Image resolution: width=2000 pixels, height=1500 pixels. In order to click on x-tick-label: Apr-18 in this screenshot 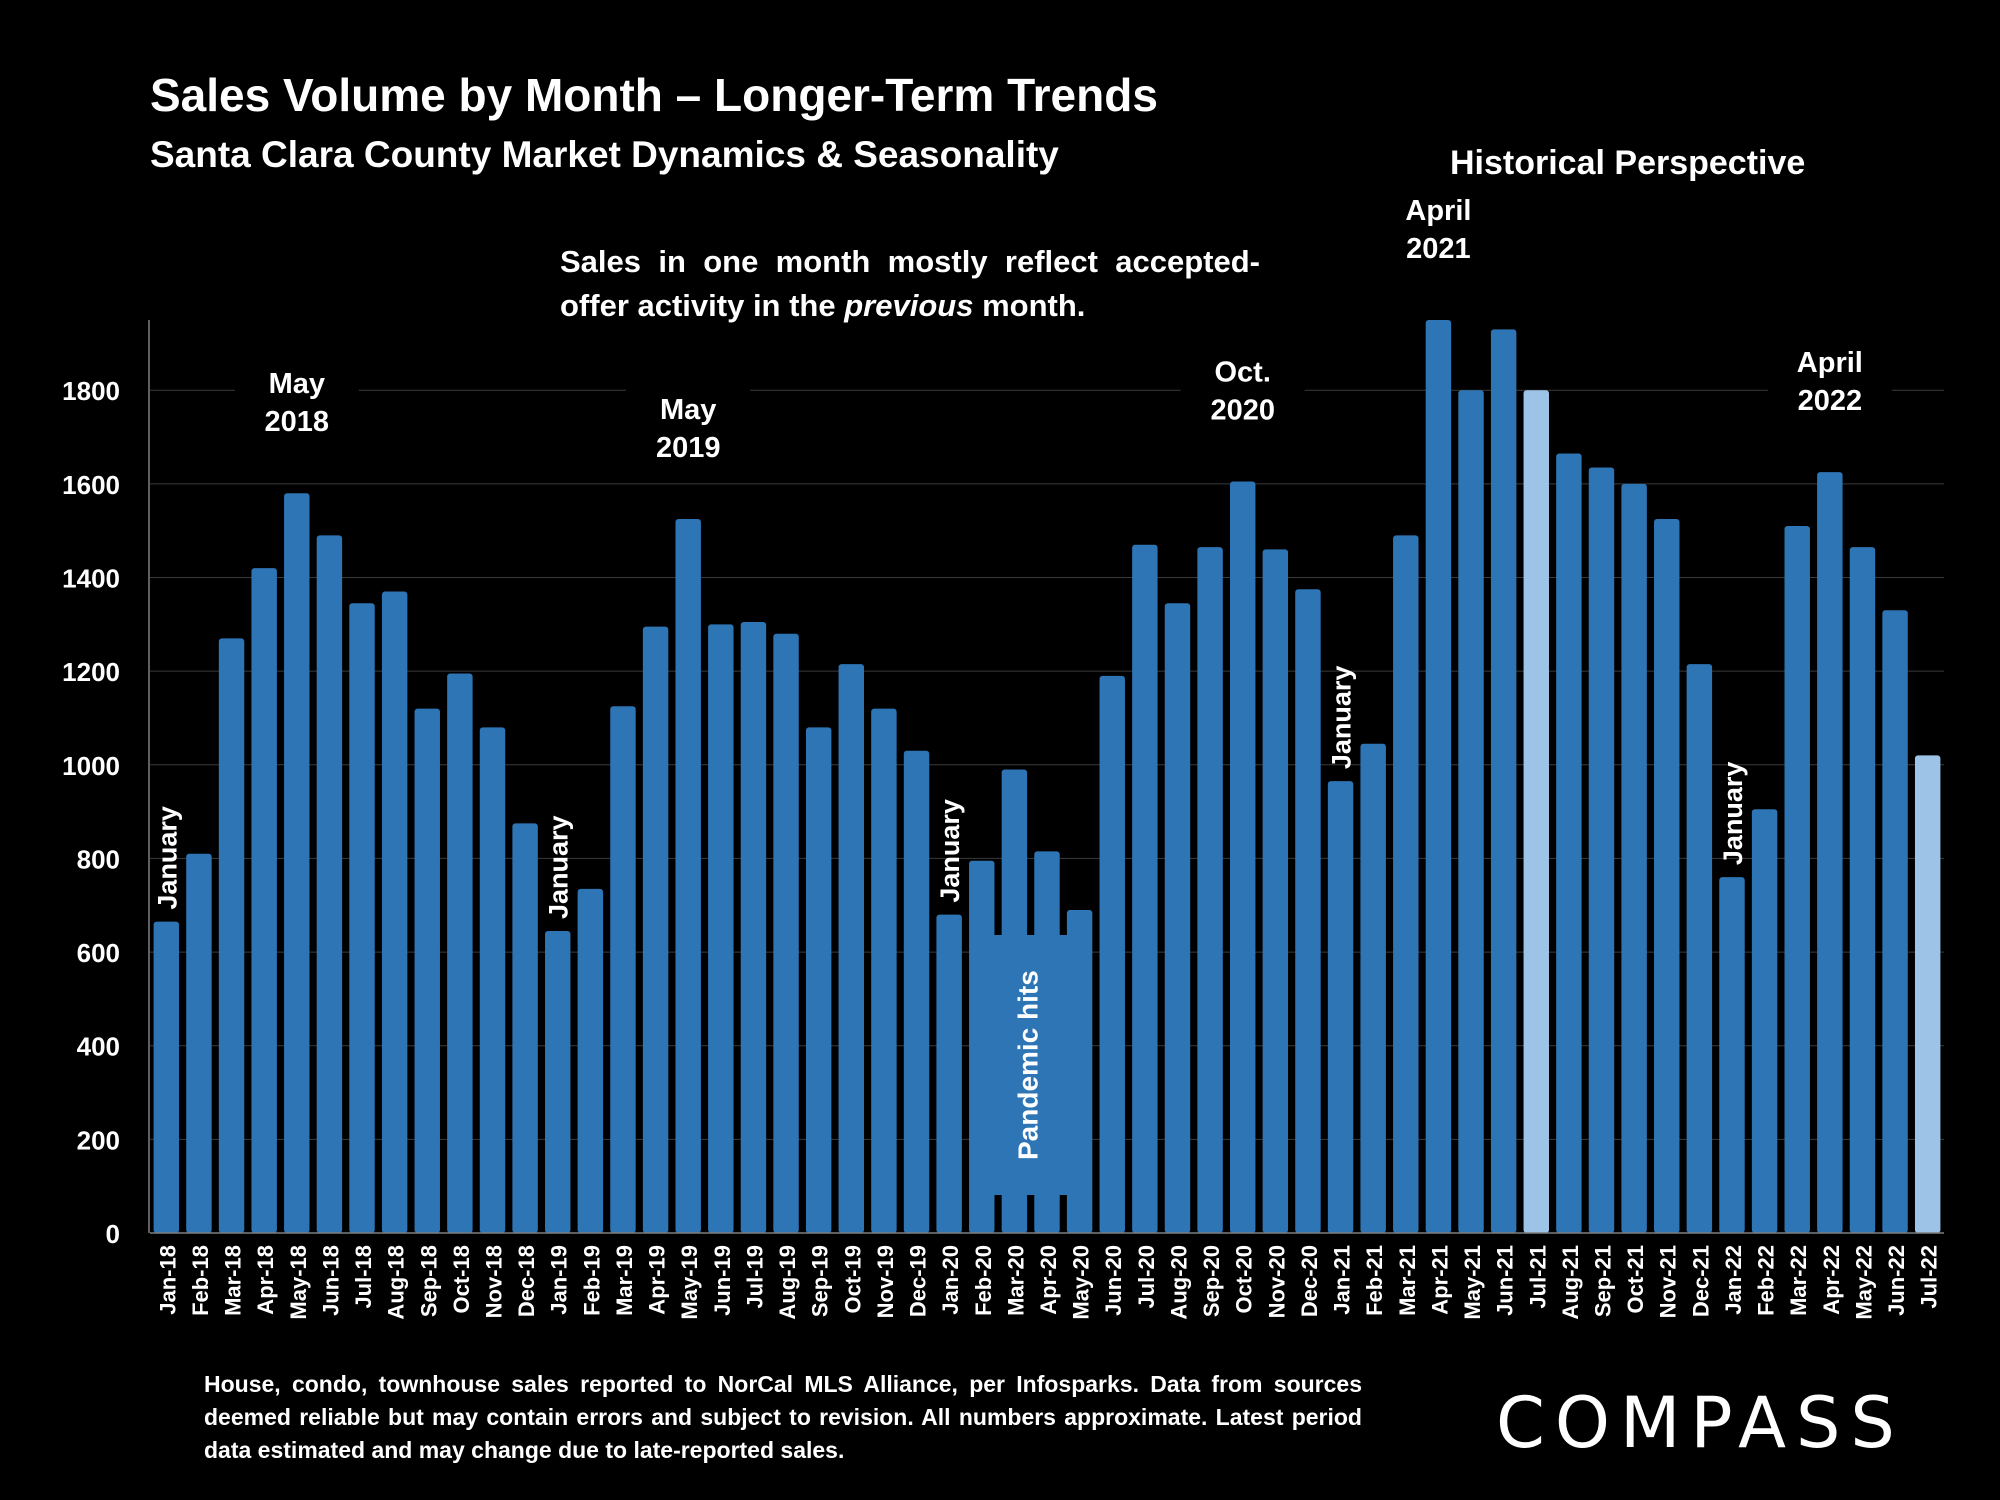, I will do `click(265, 1280)`.